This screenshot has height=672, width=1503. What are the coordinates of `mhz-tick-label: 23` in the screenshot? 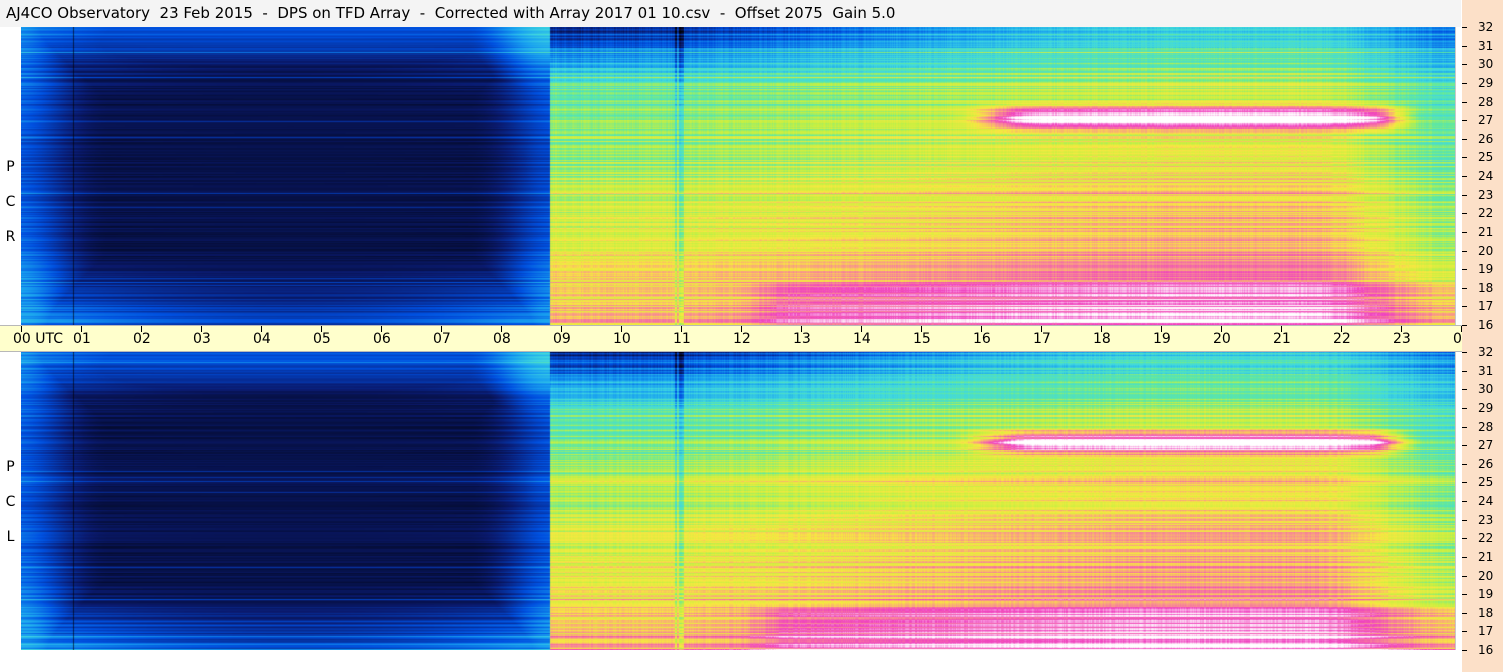 It's located at (1486, 195).